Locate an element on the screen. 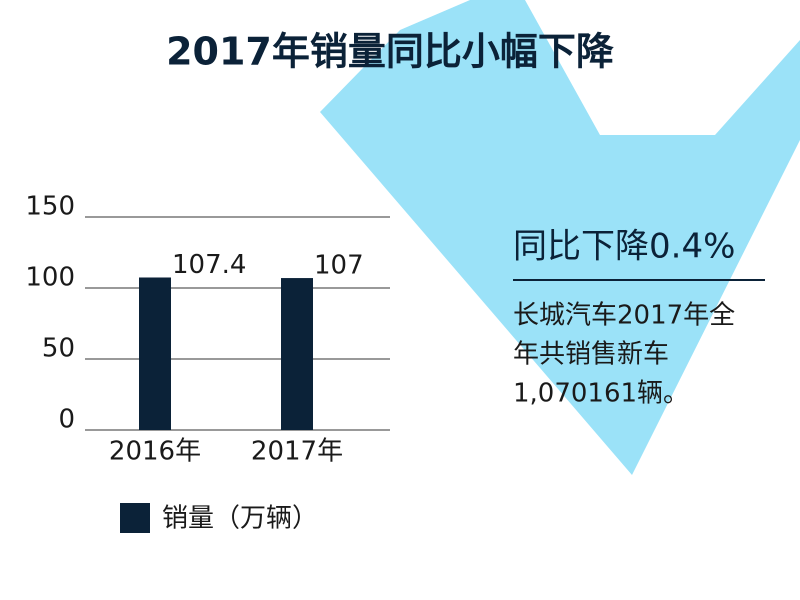  y-tick-label: 100 is located at coordinates (50, 278).